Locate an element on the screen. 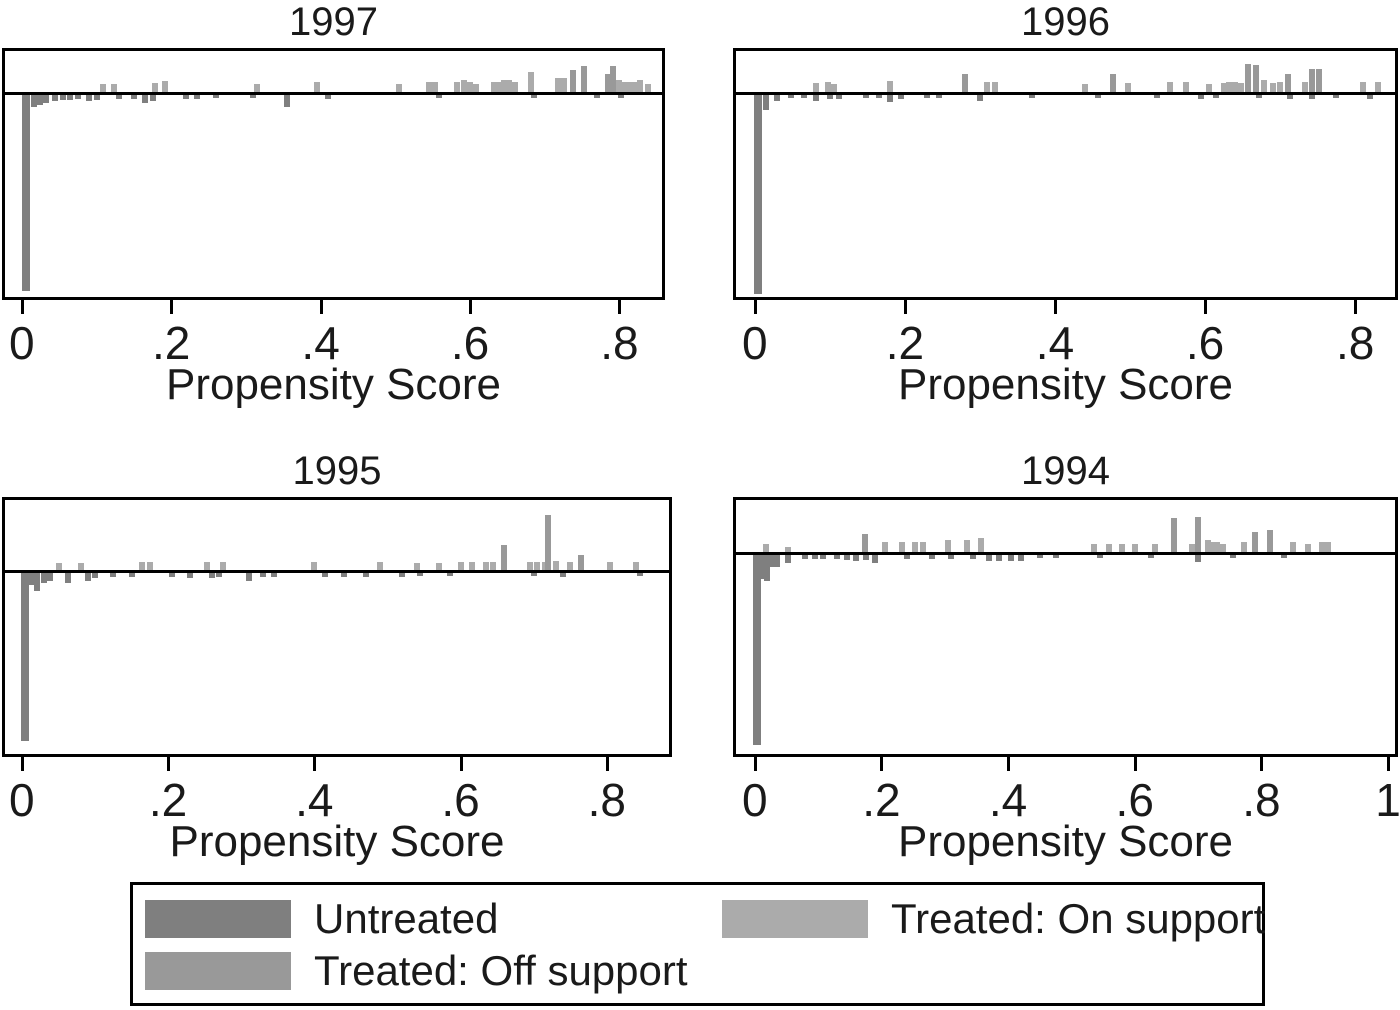  x-tick-label: 1 is located at coordinates (1387, 800).